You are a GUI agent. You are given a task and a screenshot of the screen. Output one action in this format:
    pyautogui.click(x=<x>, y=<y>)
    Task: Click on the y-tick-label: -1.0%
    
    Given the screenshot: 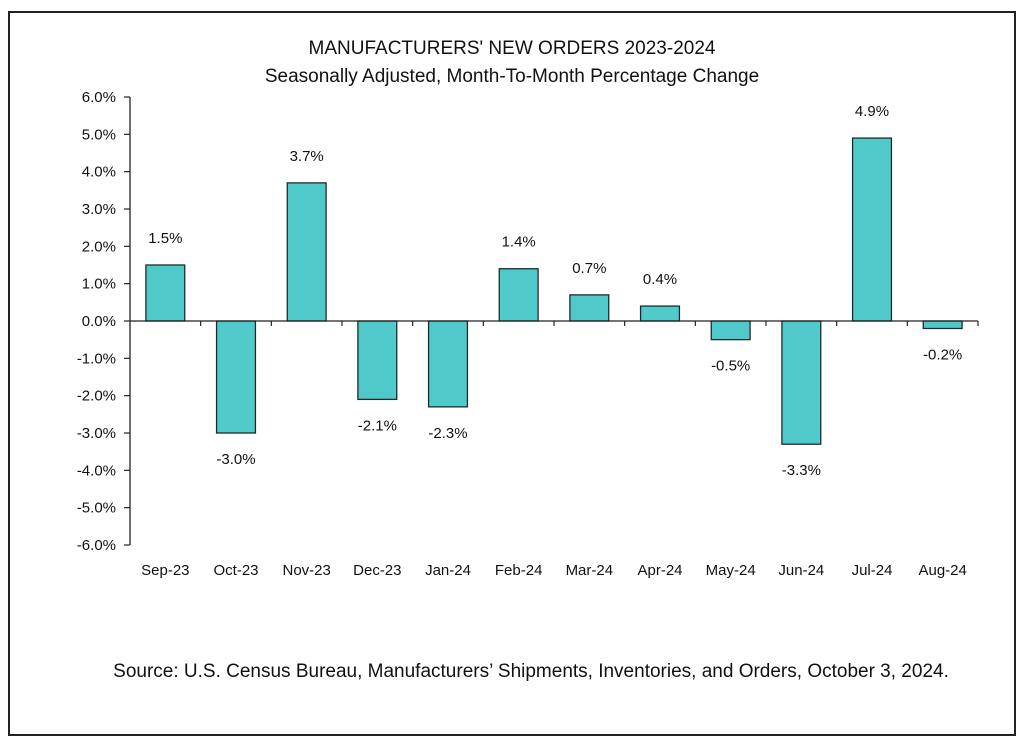 What is the action you would take?
    pyautogui.click(x=96, y=358)
    